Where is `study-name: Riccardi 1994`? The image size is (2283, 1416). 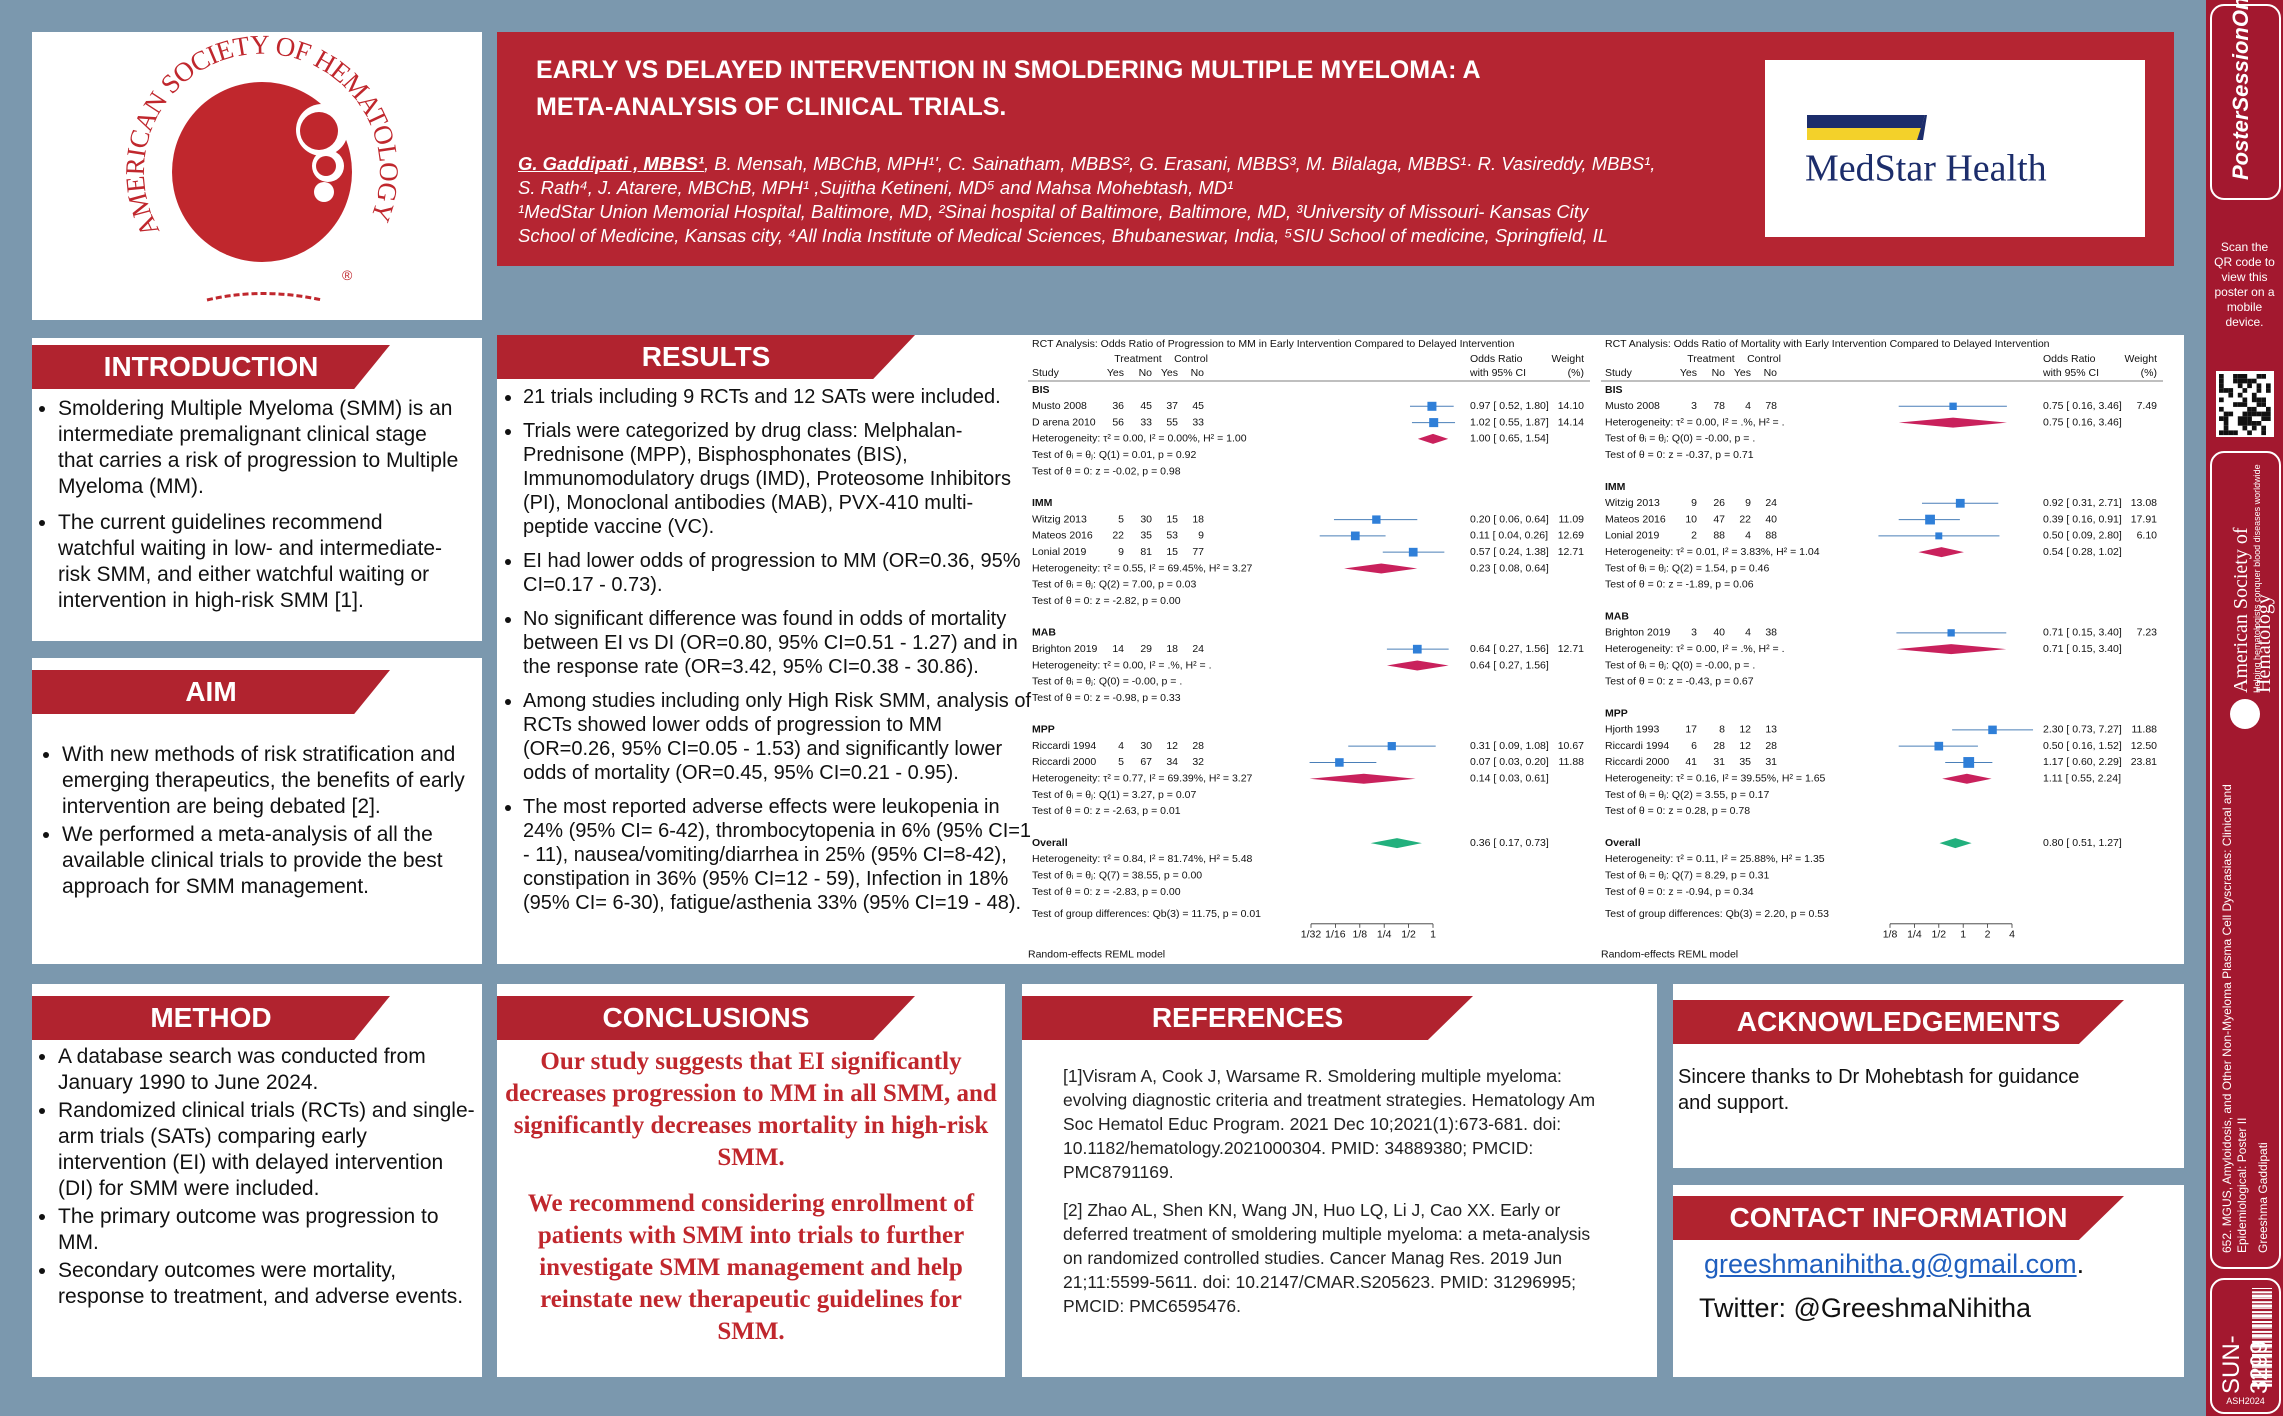
study-name: Riccardi 1994 is located at coordinates (1064, 746).